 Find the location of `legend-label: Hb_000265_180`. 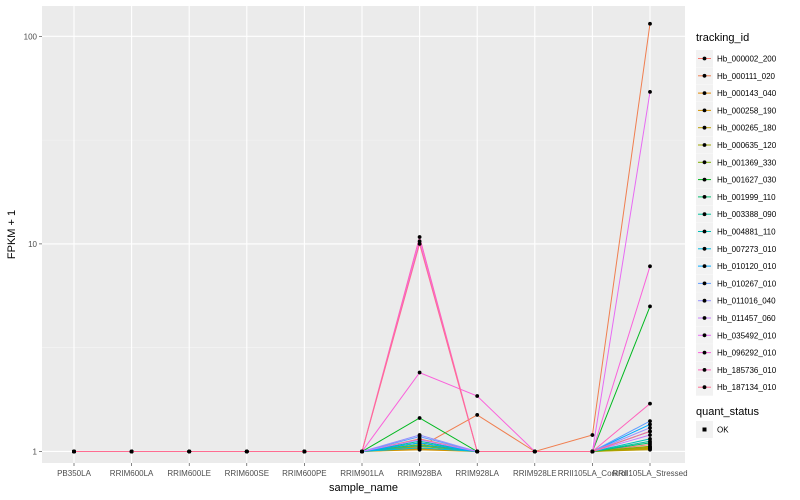

legend-label: Hb_000265_180 is located at coordinates (747, 128).